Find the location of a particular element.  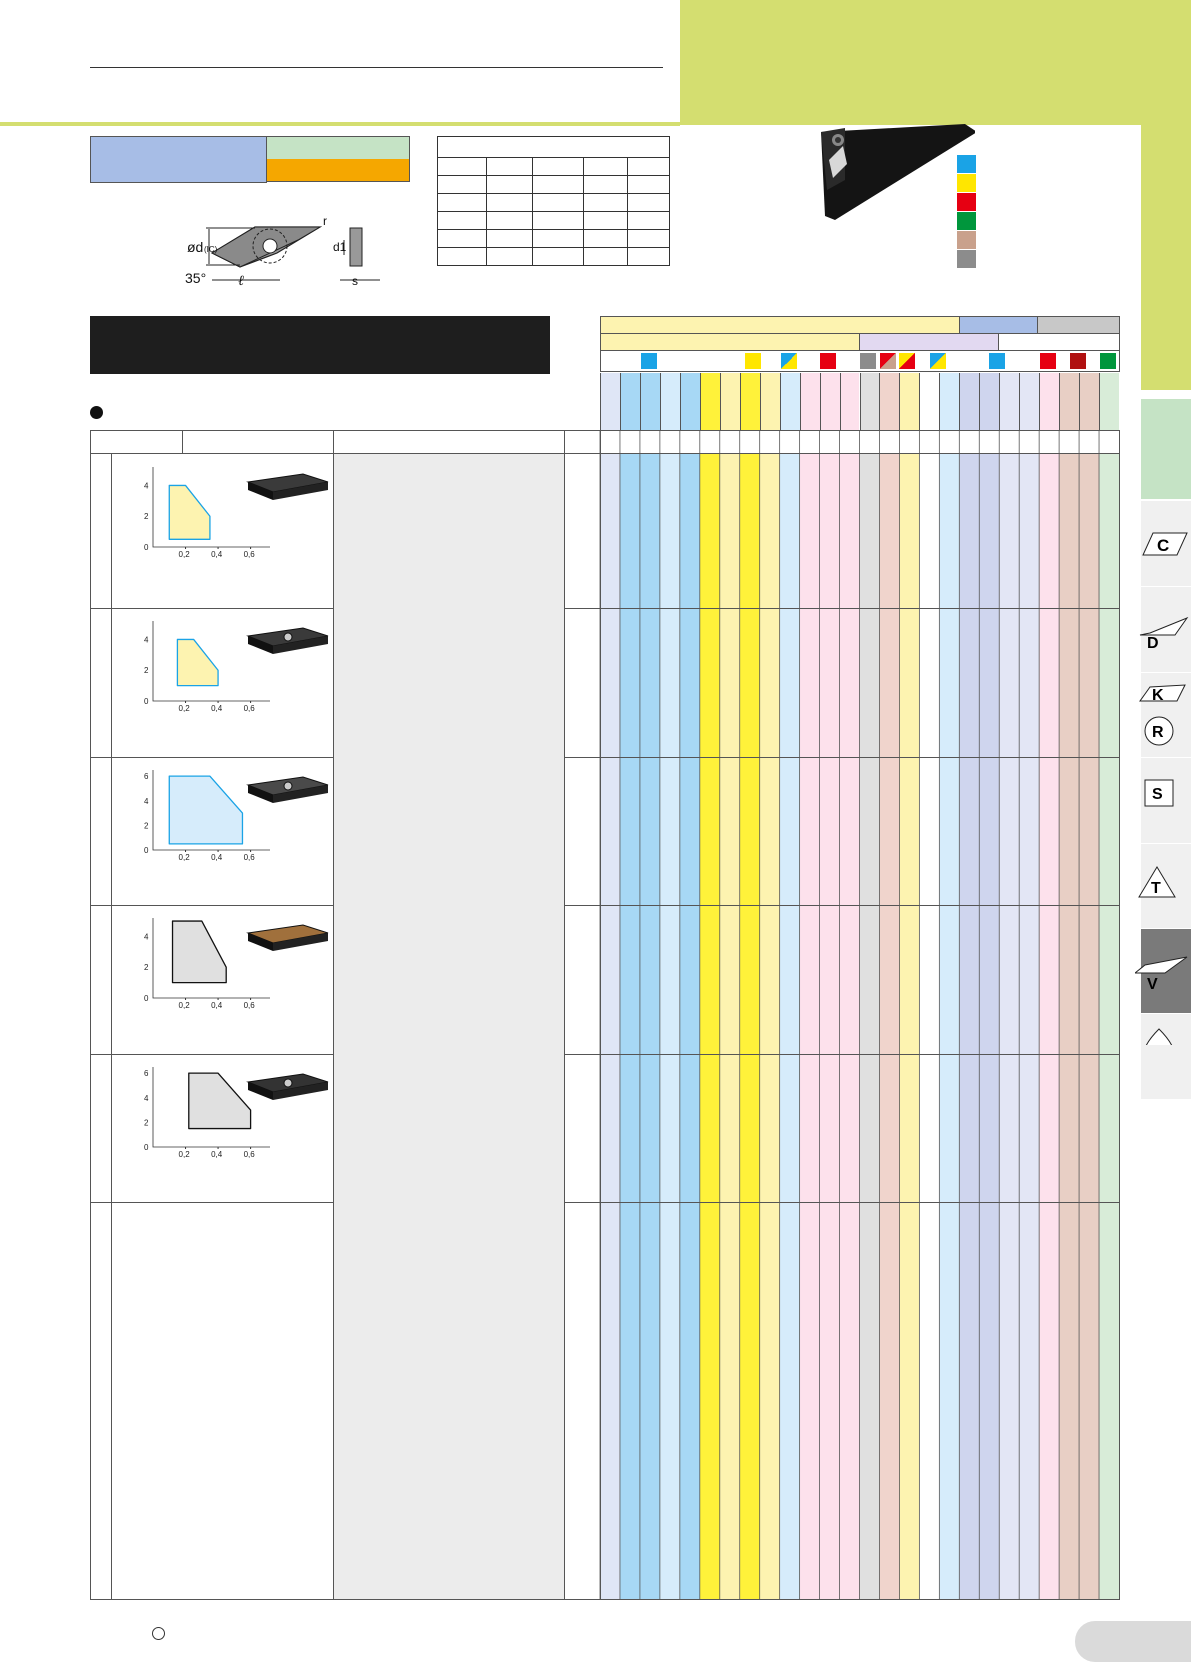

chip-k3 is located at coordinates (1078, 361).